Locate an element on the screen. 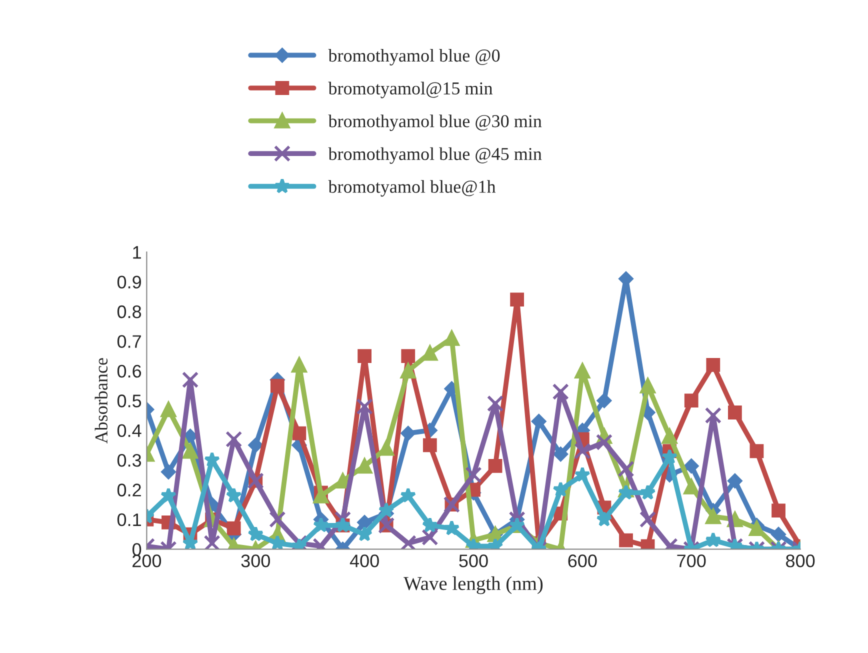 The height and width of the screenshot is (653, 868). legend-label: bromothyamol blue @0 is located at coordinates (414, 57).